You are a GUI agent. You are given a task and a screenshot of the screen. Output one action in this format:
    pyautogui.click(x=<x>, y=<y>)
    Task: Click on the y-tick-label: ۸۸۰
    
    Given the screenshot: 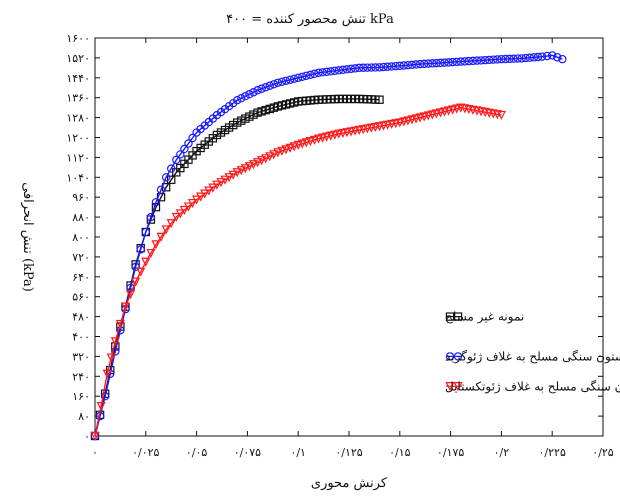 What is the action you would take?
    pyautogui.click(x=81, y=217)
    